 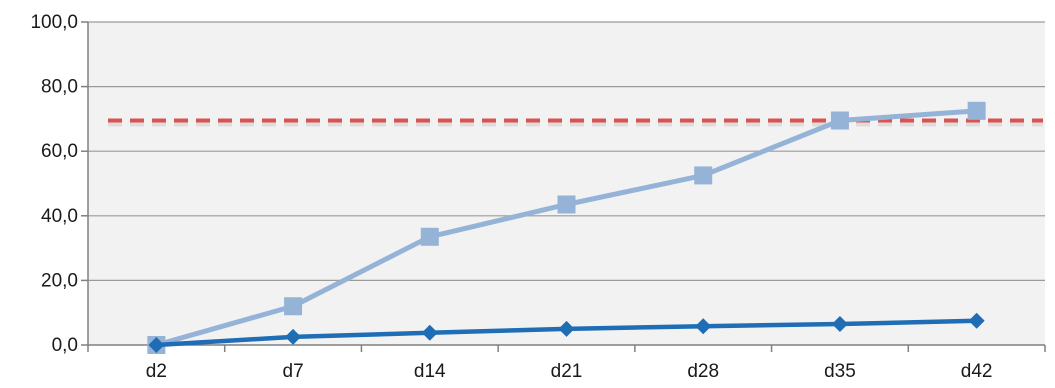 What do you see at coordinates (703, 175) in the screenshot?
I see `series-0-point-d28` at bounding box center [703, 175].